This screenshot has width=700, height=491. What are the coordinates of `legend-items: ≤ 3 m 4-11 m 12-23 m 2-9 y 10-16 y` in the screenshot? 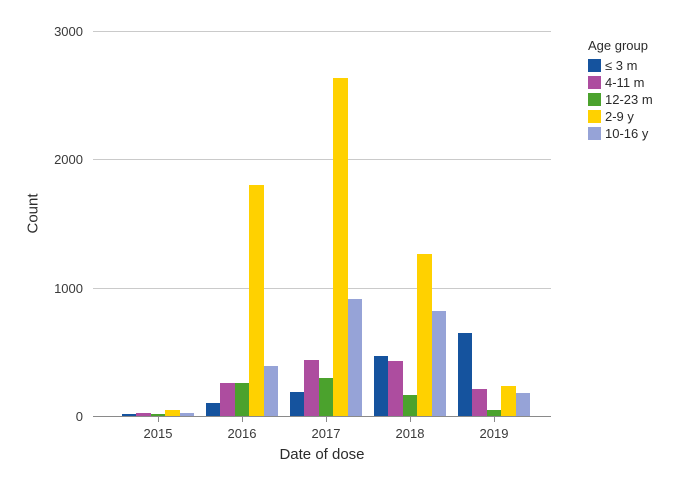 It's located at (620, 99).